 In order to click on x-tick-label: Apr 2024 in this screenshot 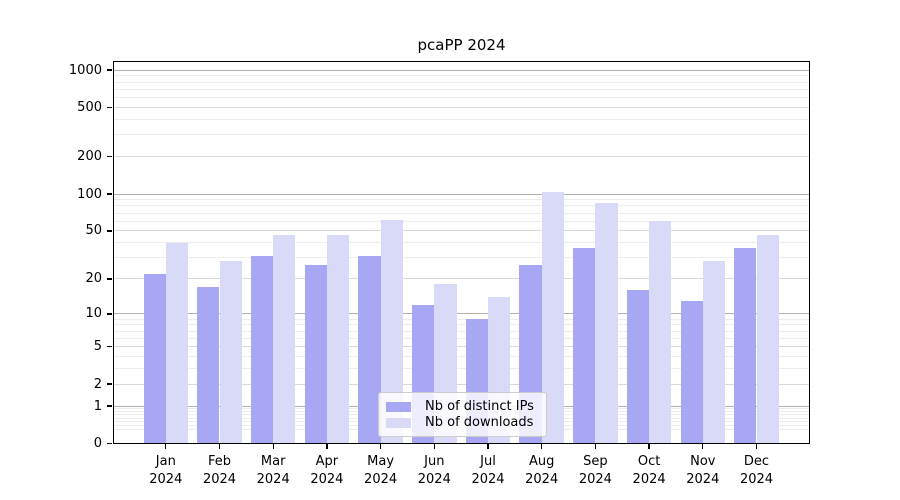, I will do `click(327, 470)`.